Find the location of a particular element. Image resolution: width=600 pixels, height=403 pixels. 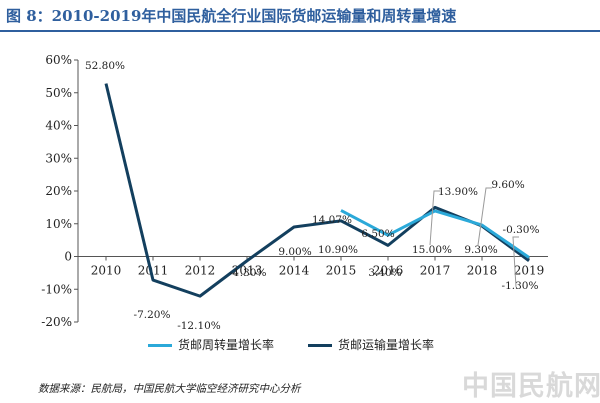

data-label: 9.00% is located at coordinates (294, 252).